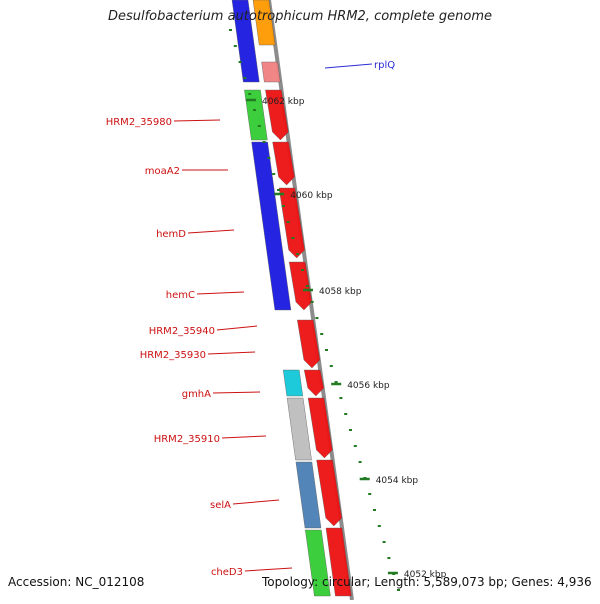  What do you see at coordinates (271, 72) in the screenshot?
I see `cog-feature-rplq` at bounding box center [271, 72].